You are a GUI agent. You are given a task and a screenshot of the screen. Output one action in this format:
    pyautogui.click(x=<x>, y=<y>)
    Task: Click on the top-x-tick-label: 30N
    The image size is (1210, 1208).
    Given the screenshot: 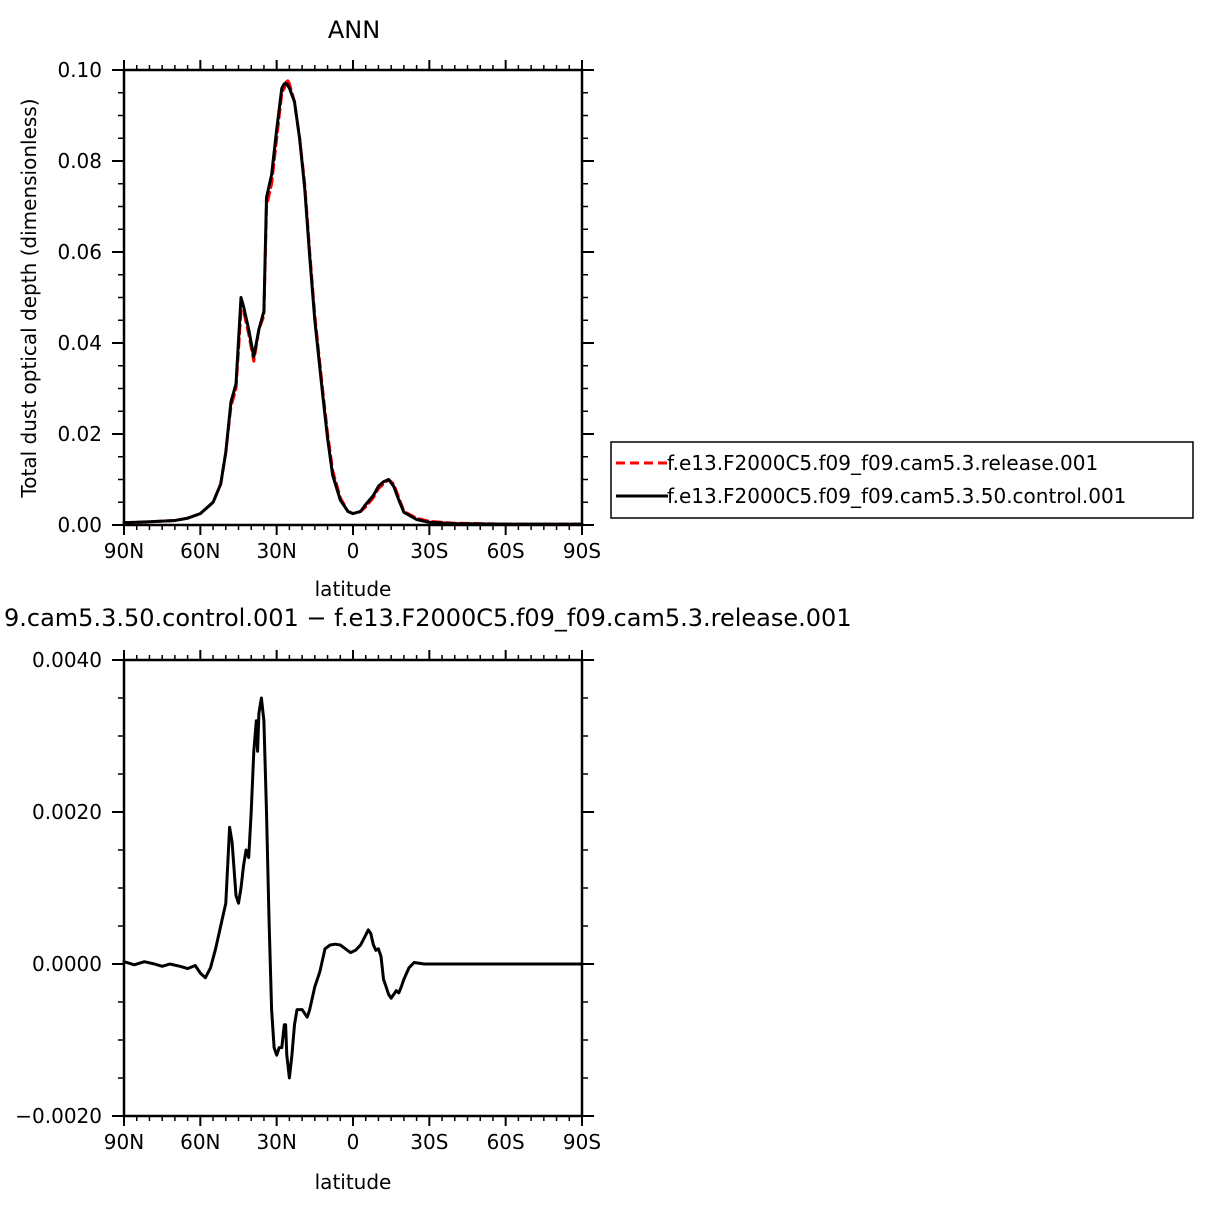 What is the action you would take?
    pyautogui.click(x=276, y=551)
    